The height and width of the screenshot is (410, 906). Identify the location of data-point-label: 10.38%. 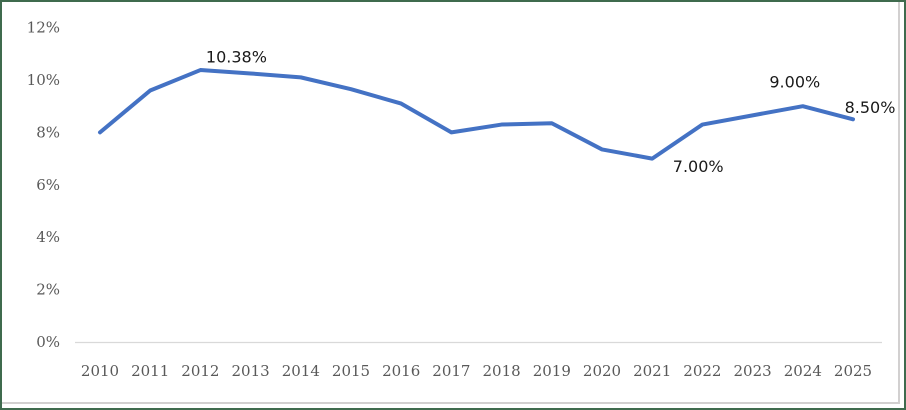
(236, 57).